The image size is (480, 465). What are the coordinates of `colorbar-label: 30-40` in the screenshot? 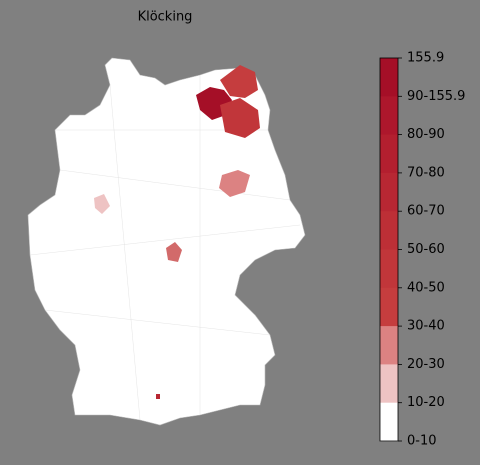 It's located at (426, 326).